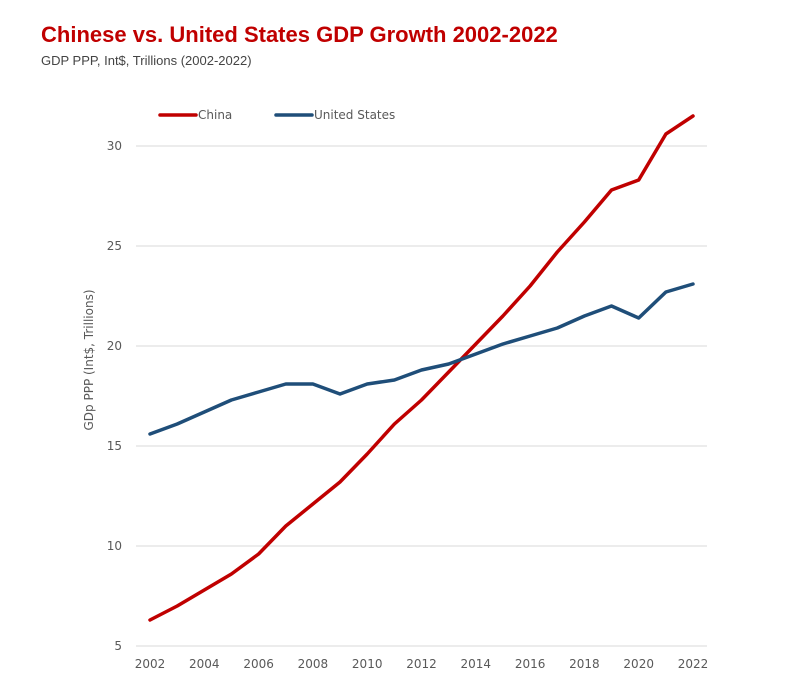 This screenshot has height=697, width=800. Describe the element at coordinates (354, 115) in the screenshot. I see `legend-label-united-states: United States` at that location.